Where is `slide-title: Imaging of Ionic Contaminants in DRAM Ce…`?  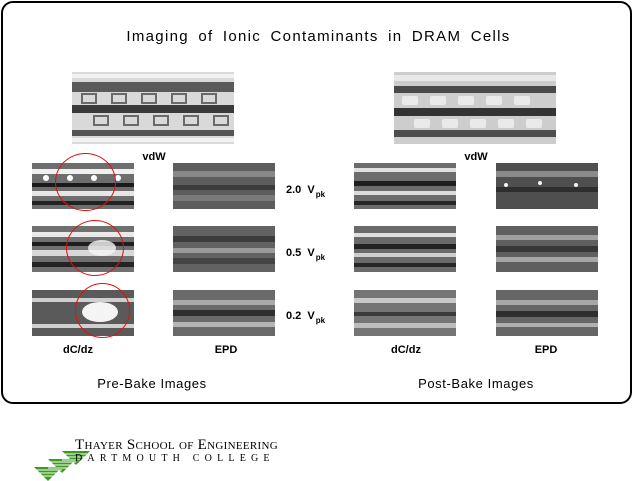
slide-title: Imaging of Ionic Contaminants in DRAM Ce… is located at coordinates (318, 36).